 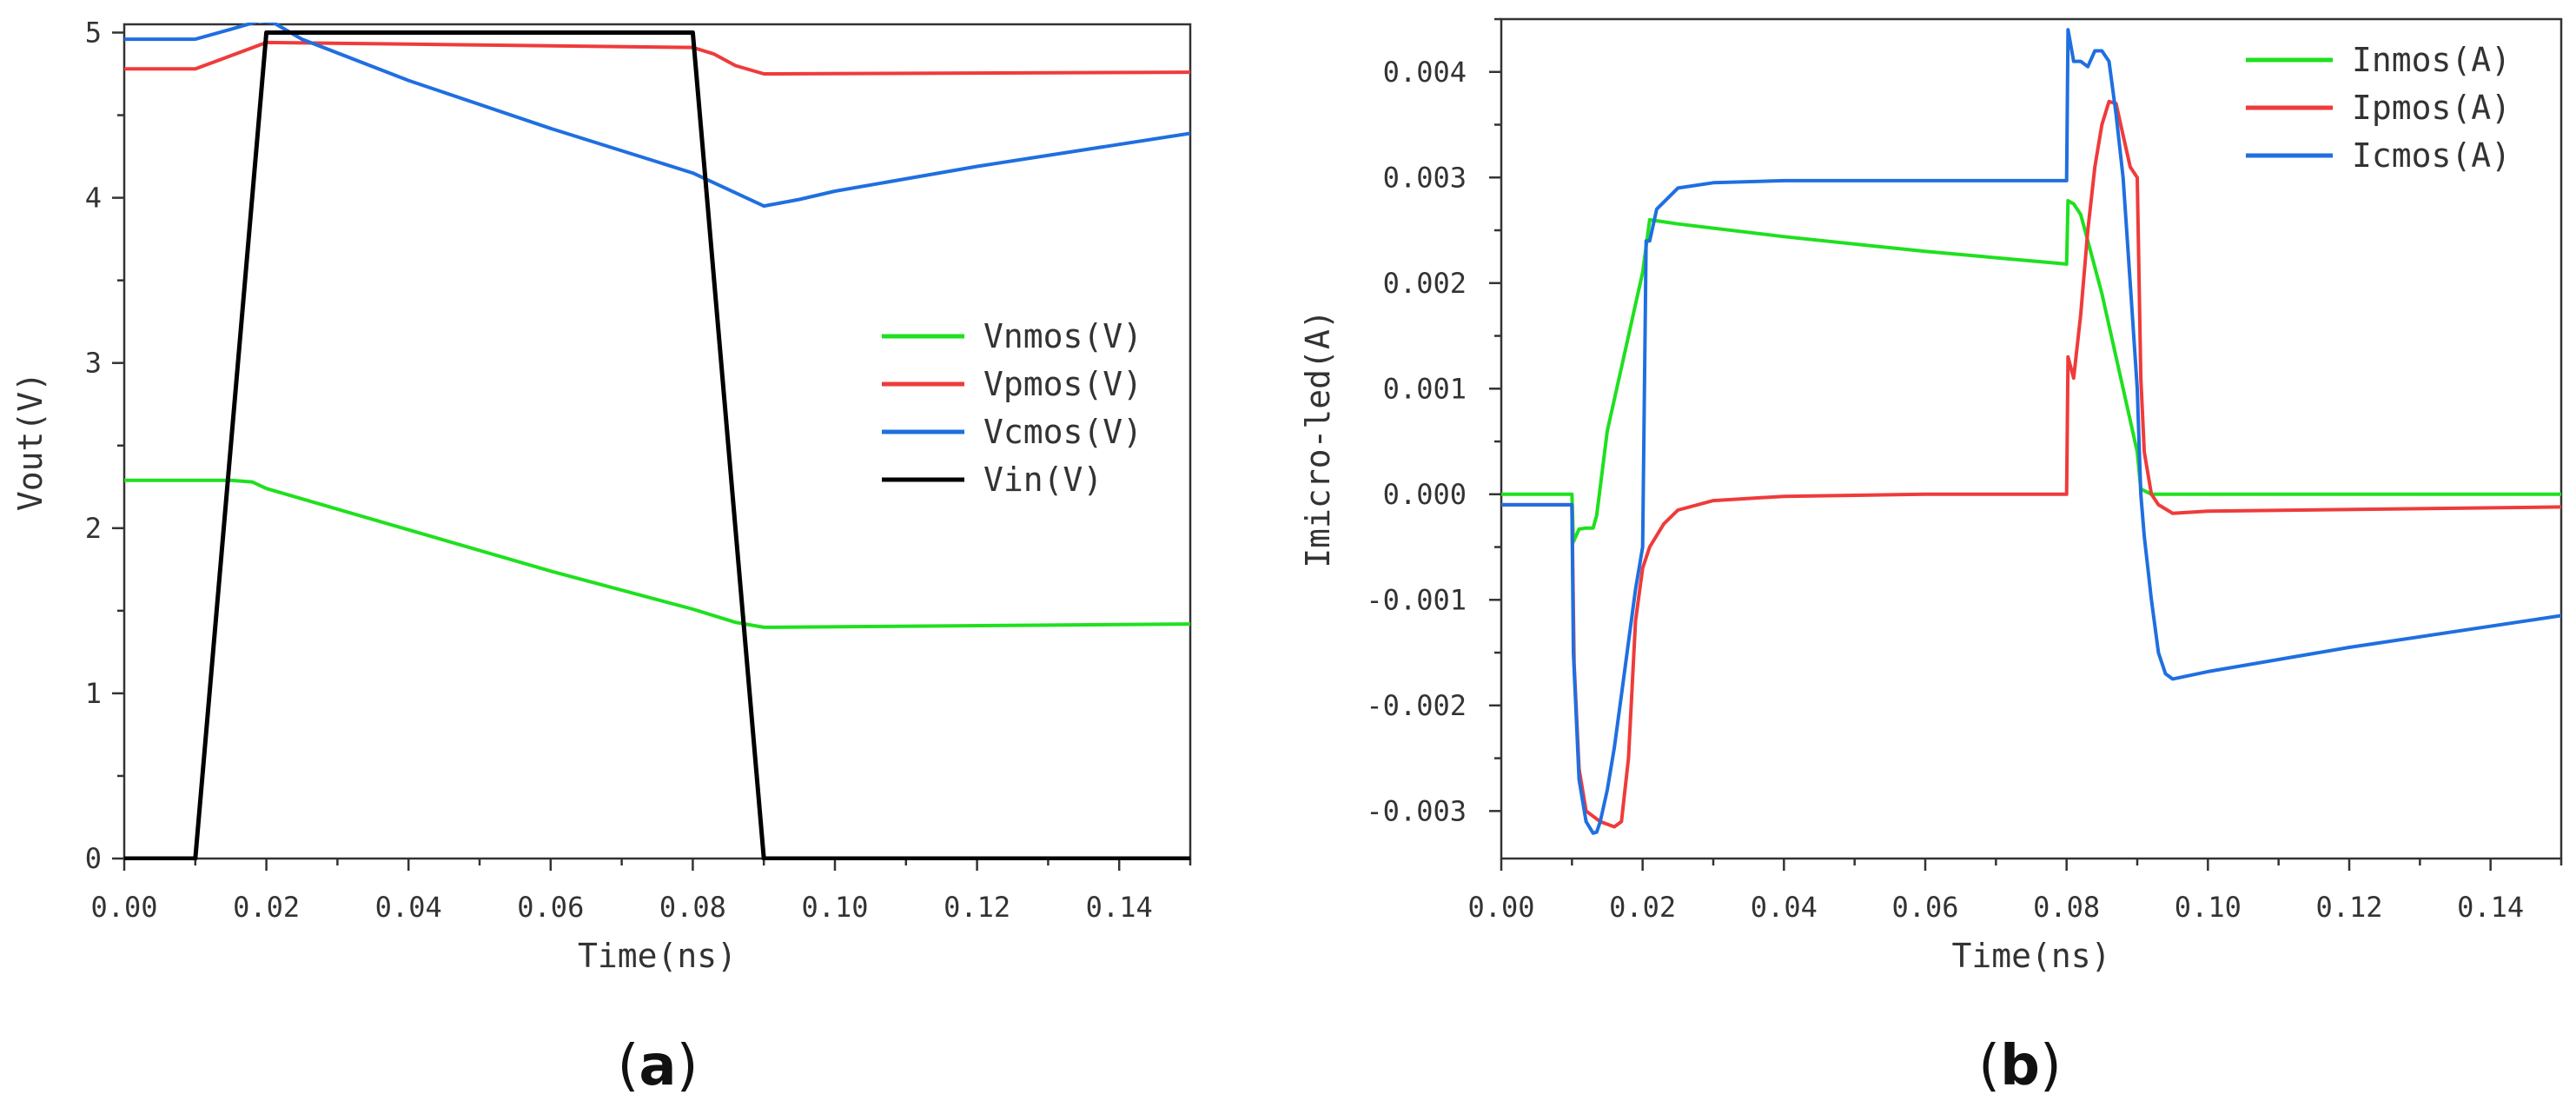 I want to click on y-tick-label: 5, so click(x=93, y=33).